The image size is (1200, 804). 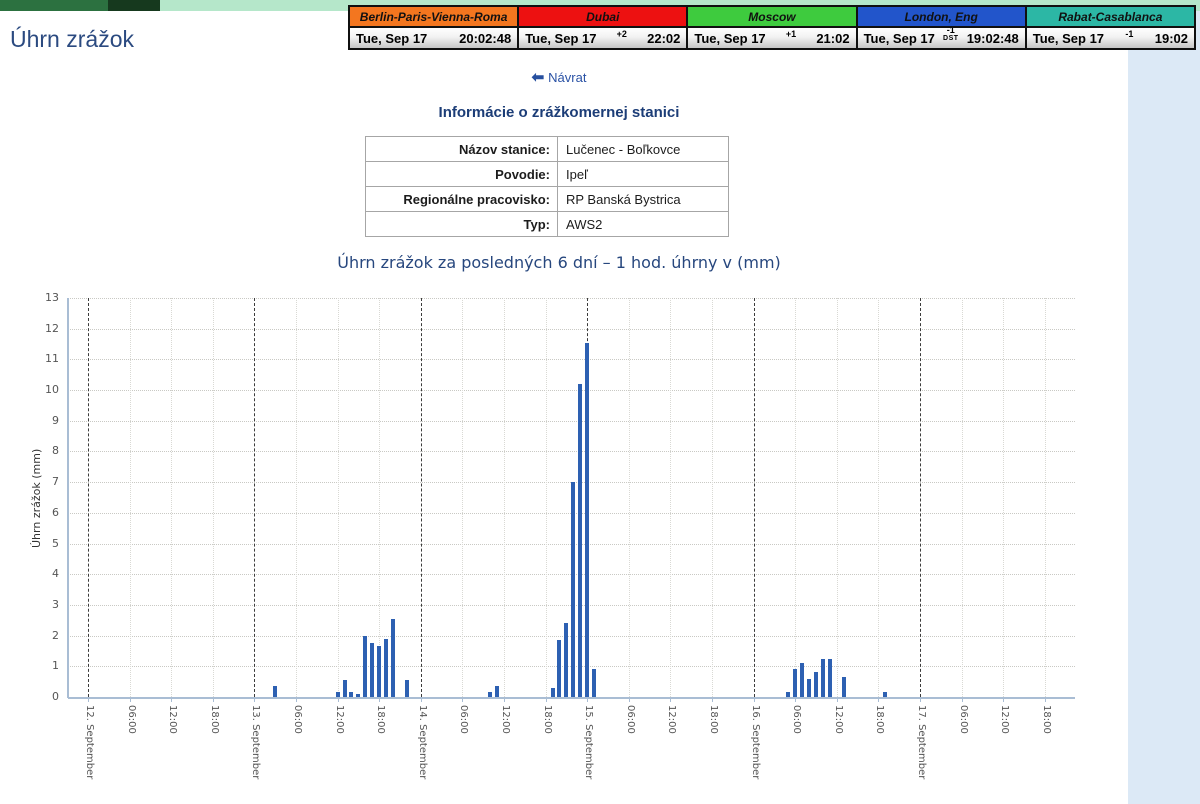 I want to click on y-tick-label: 1, so click(x=55, y=666).